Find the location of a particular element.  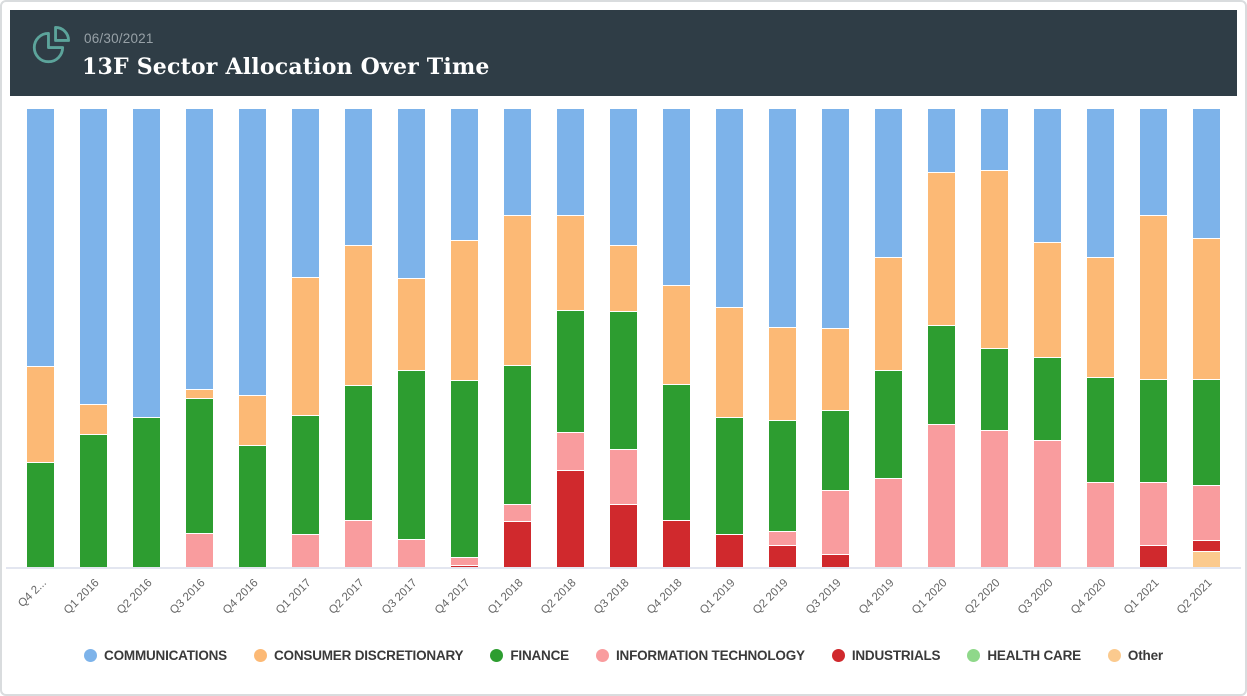

legend-item-finance: FINANCE is located at coordinates (529, 655).